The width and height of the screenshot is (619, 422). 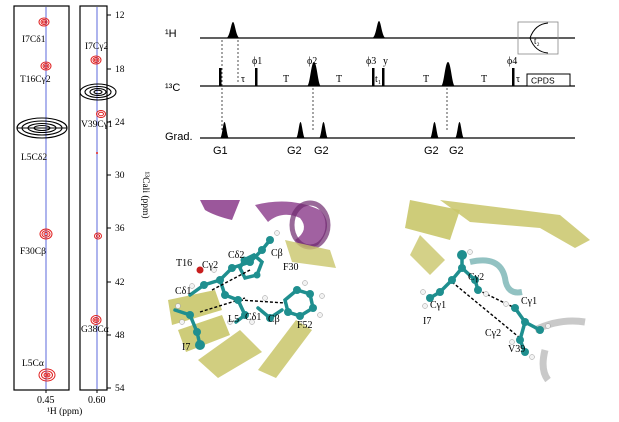 I want to click on peak-t16cg2, so click(x=46, y=66).